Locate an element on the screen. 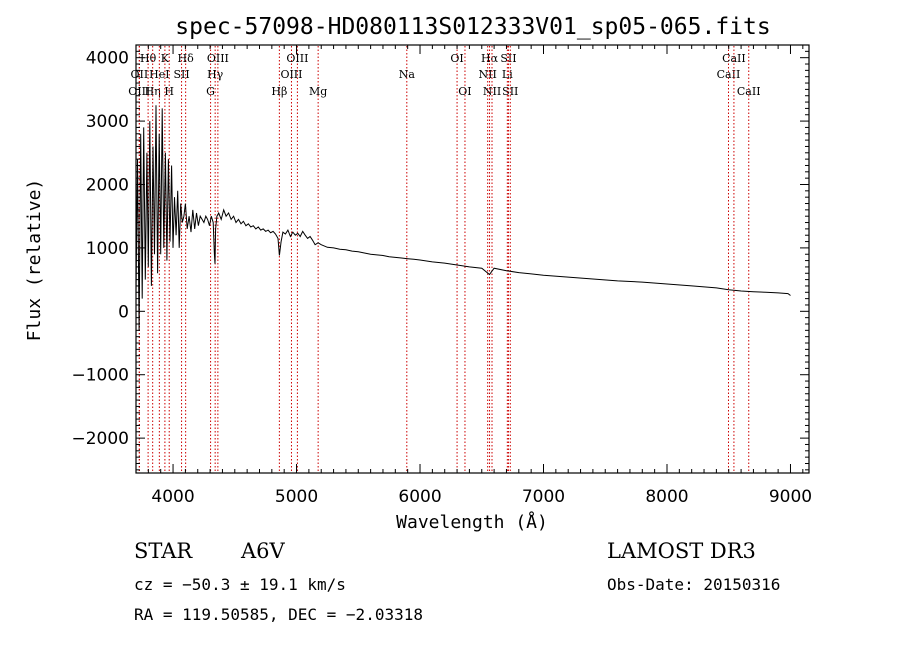 This screenshot has width=900, height=649. line-marker-label: Hη is located at coordinates (153, 91).